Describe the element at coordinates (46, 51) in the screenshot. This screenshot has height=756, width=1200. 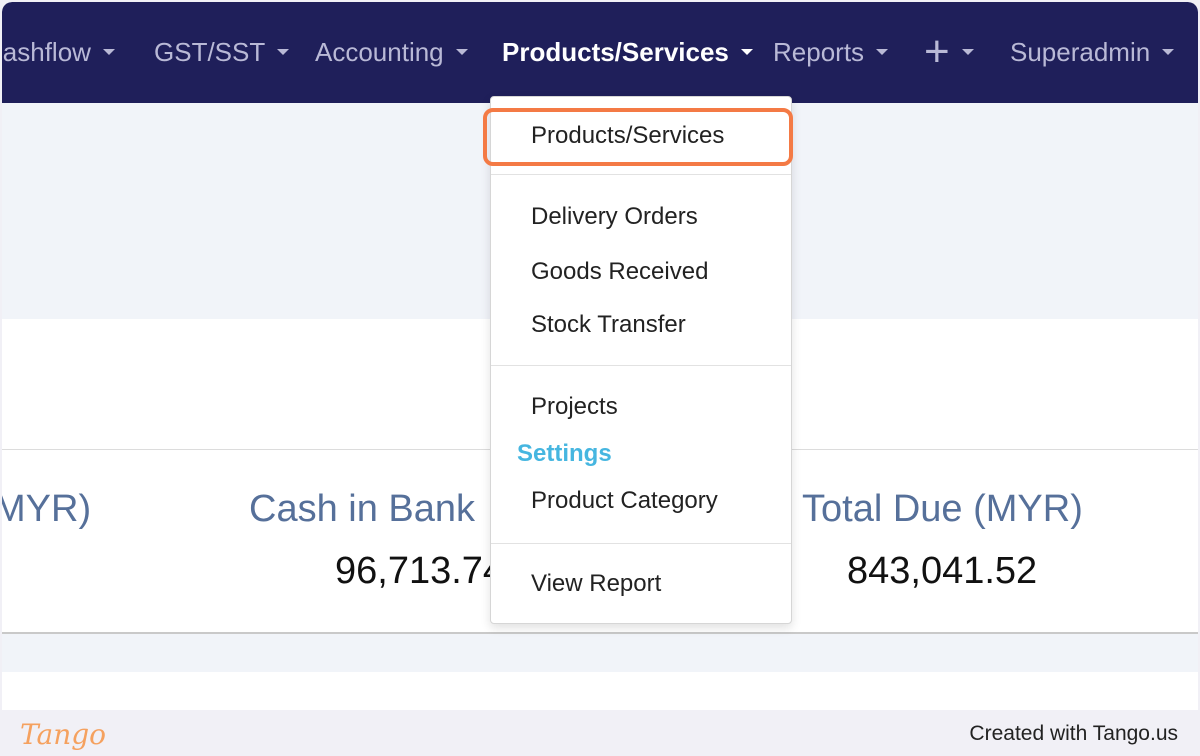
I see `nav-cashflow-label: Cashflow` at that location.